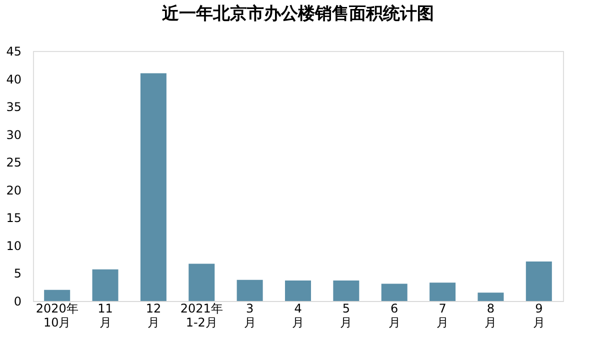 The image size is (606, 363). What do you see at coordinates (297, 14) in the screenshot?
I see `chart-title: 近一年北京市办公楼销售面积统计图` at bounding box center [297, 14].